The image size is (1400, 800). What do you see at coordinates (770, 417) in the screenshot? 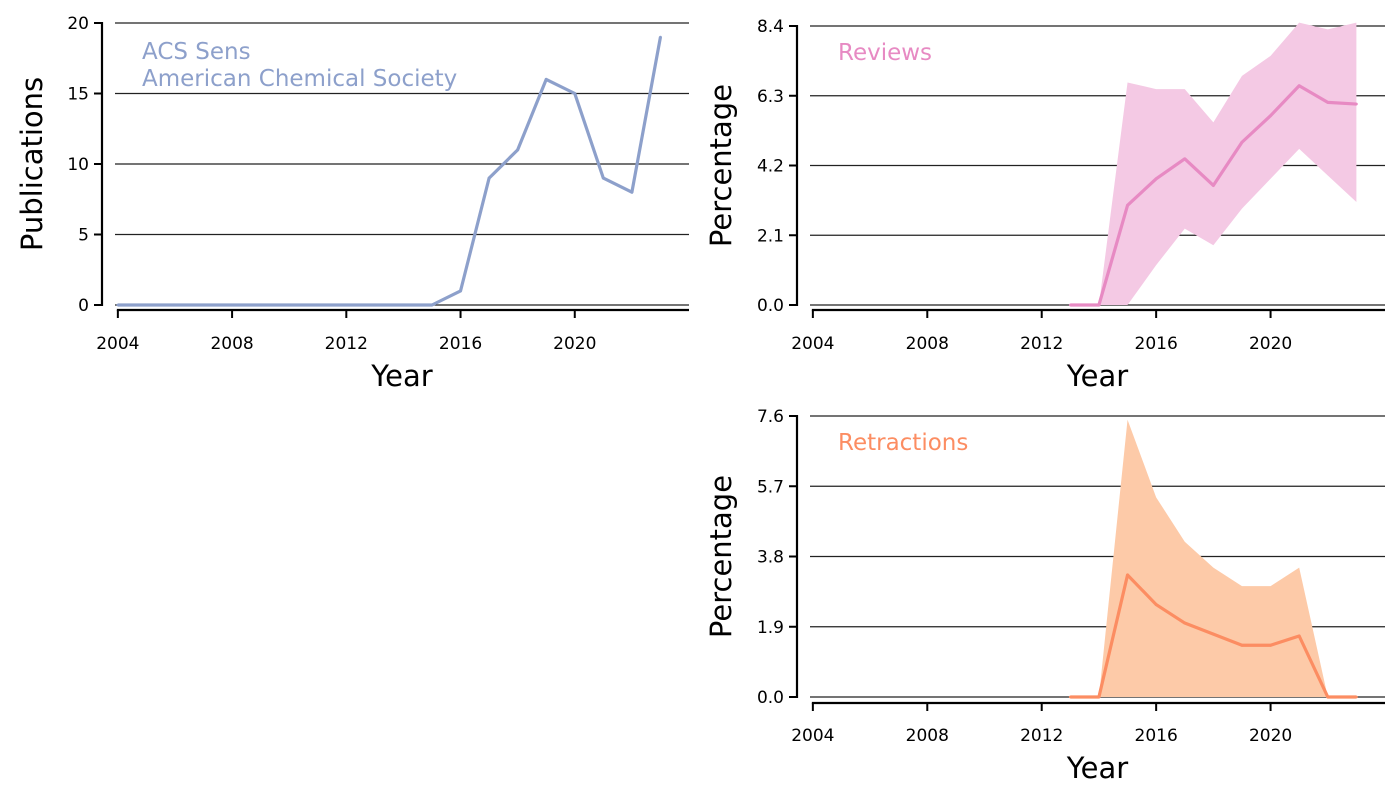
I see `y-tick-label: 7.6` at bounding box center [770, 417].